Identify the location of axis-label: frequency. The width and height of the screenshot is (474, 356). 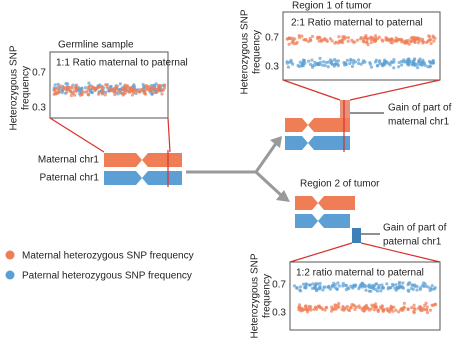
(257, 52).